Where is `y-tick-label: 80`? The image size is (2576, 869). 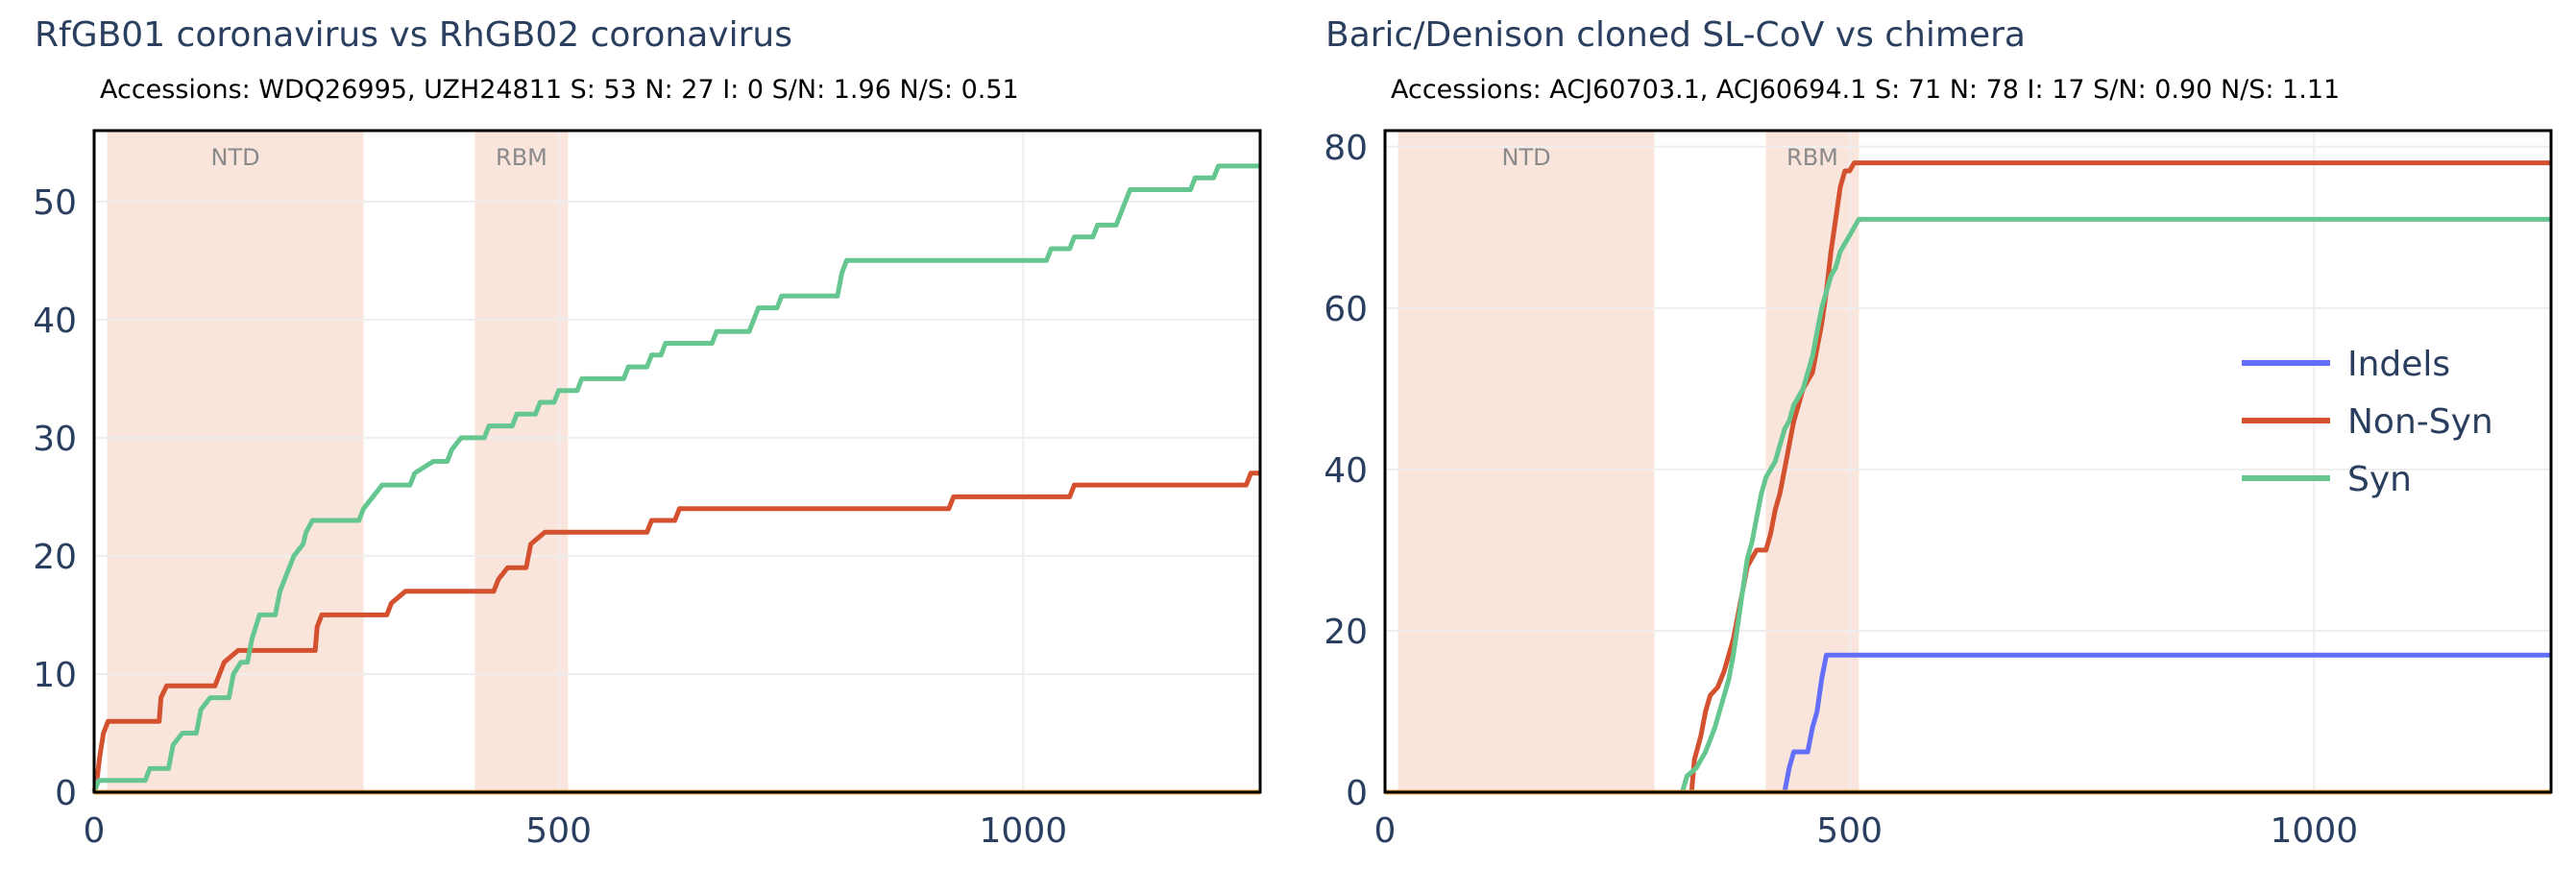 y-tick-label: 80 is located at coordinates (1346, 148).